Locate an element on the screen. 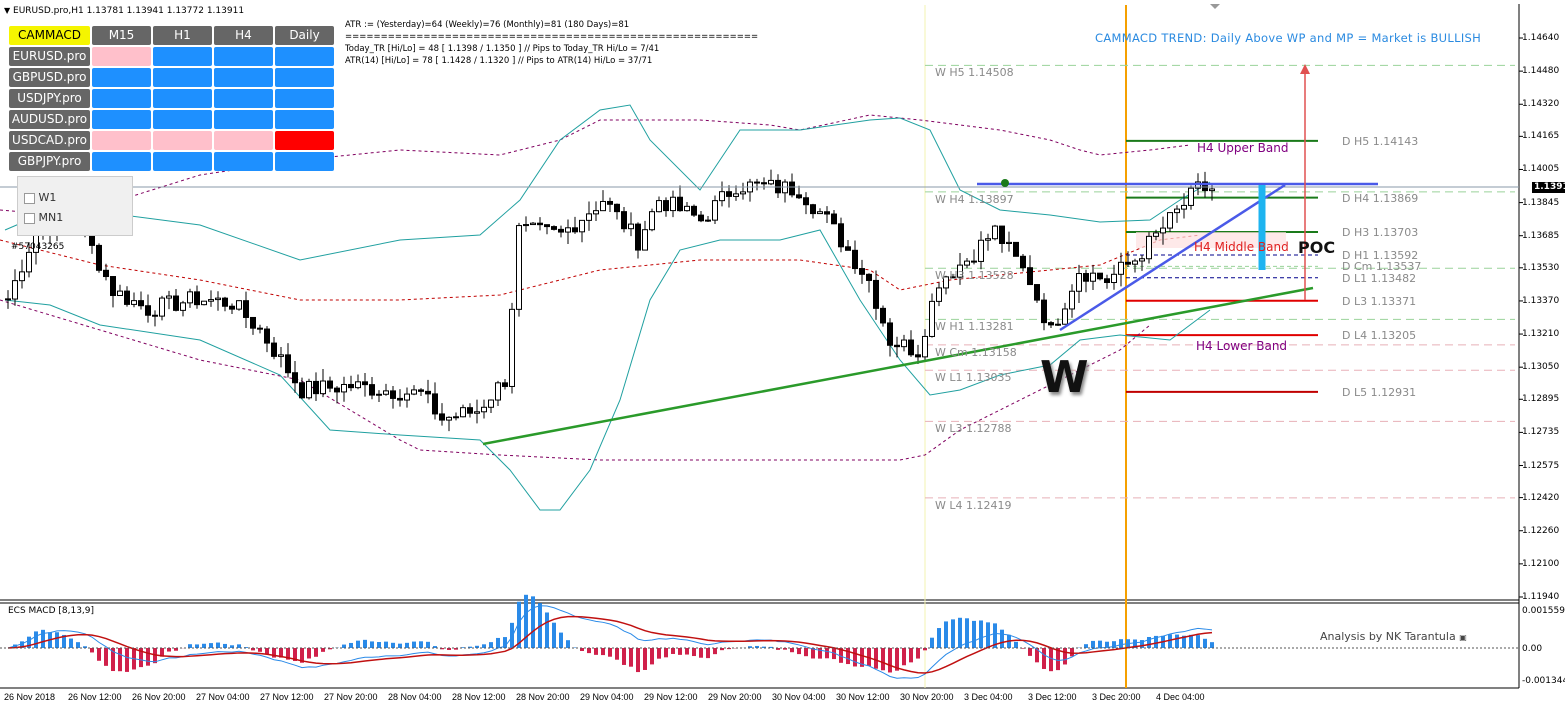  weekly-pivot-label: W H5 1.14508 is located at coordinates (974, 73).